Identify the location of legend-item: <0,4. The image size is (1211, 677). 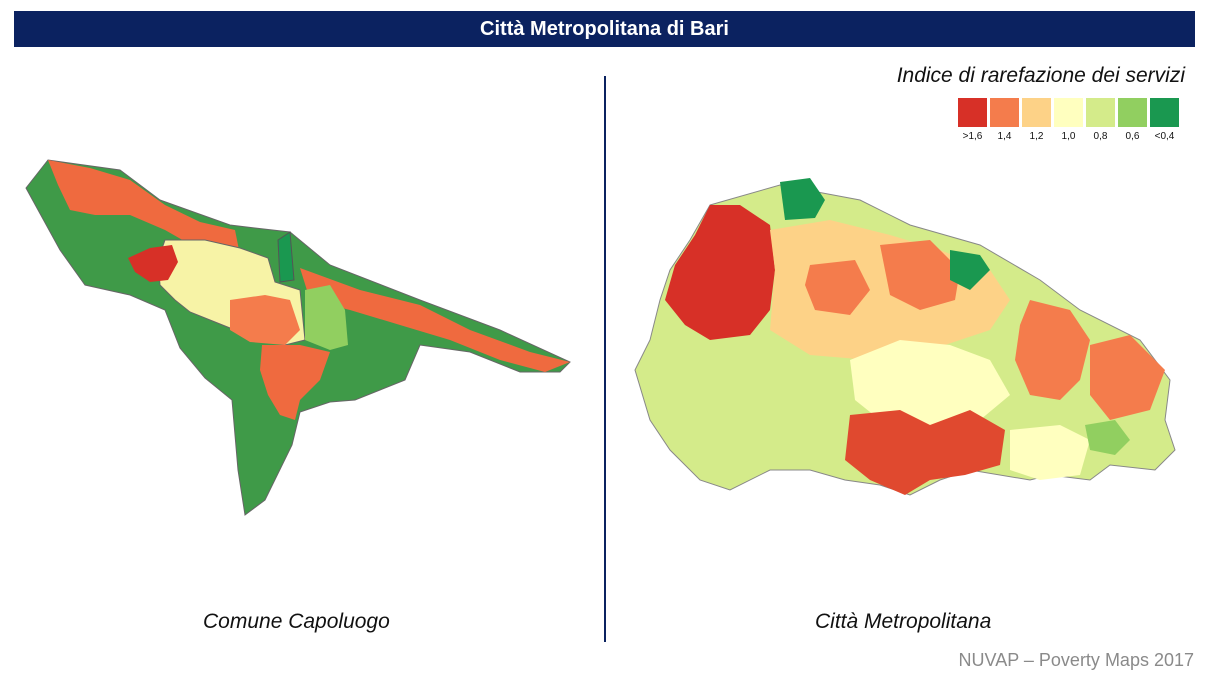
(1164, 120).